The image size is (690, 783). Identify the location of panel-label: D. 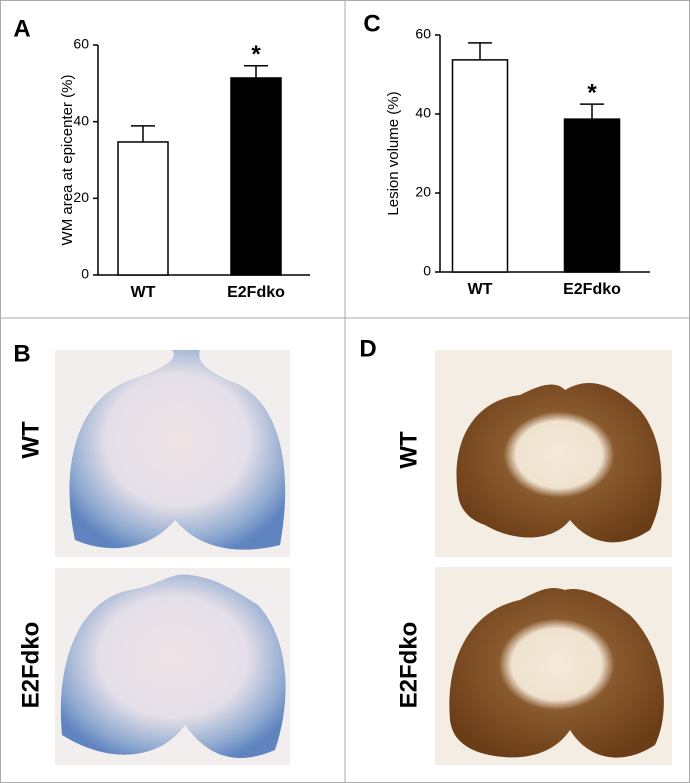
(367, 348).